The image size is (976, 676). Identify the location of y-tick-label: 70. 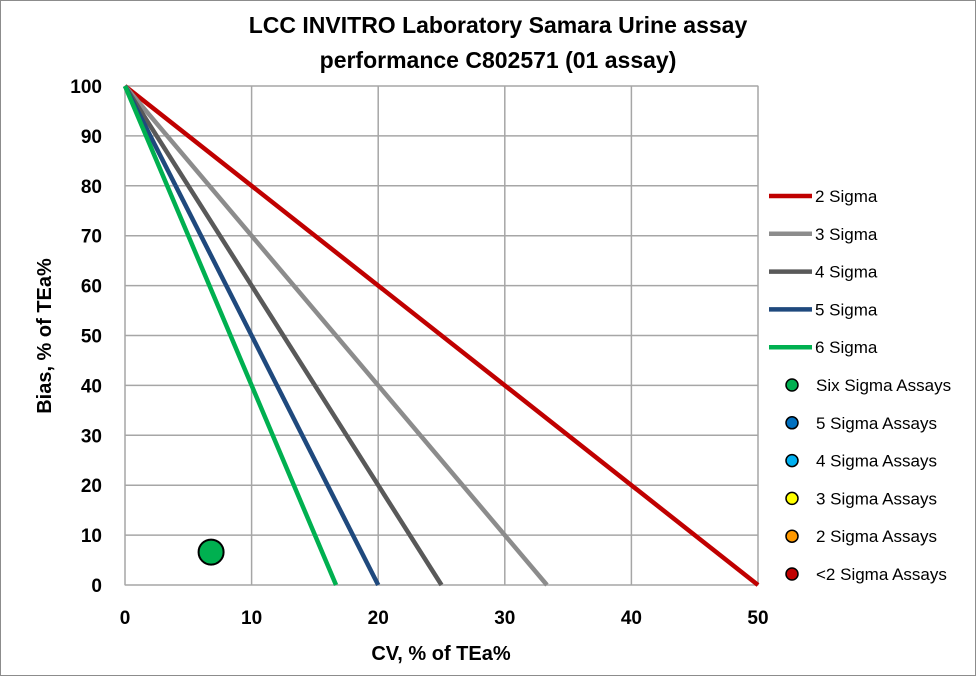
(91, 237).